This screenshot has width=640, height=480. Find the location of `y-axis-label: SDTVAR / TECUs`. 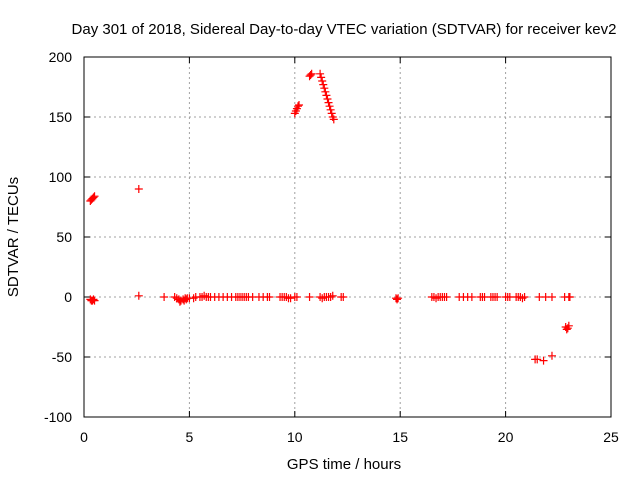

y-axis-label: SDTVAR / TECUs is located at coordinates (13, 237).